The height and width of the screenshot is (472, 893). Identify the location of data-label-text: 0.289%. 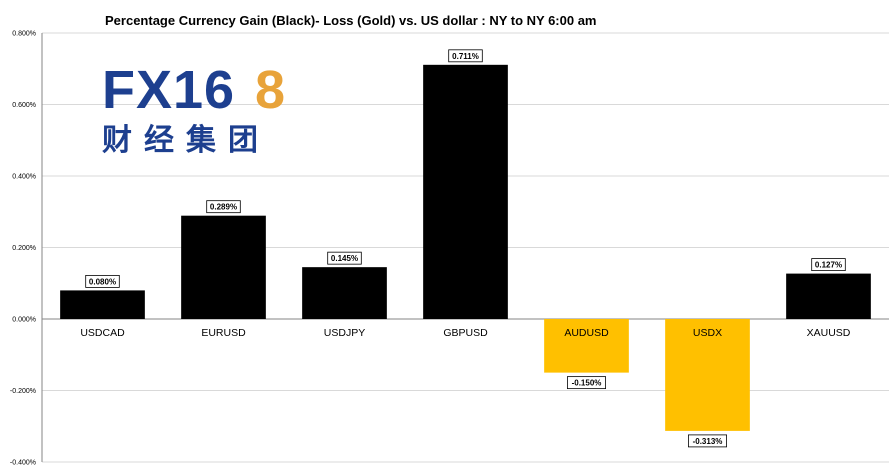
(223, 207).